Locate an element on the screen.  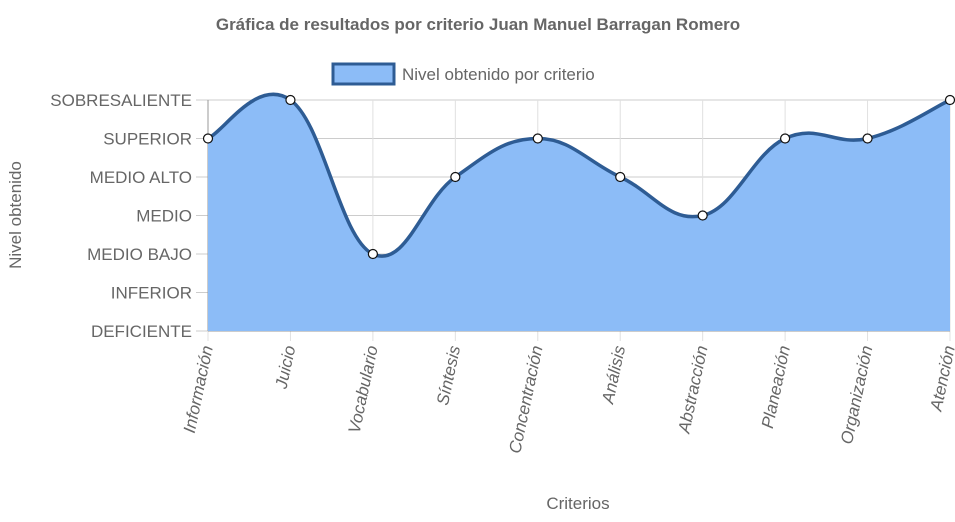
y-tick-label: MEDIO is located at coordinates (164, 216).